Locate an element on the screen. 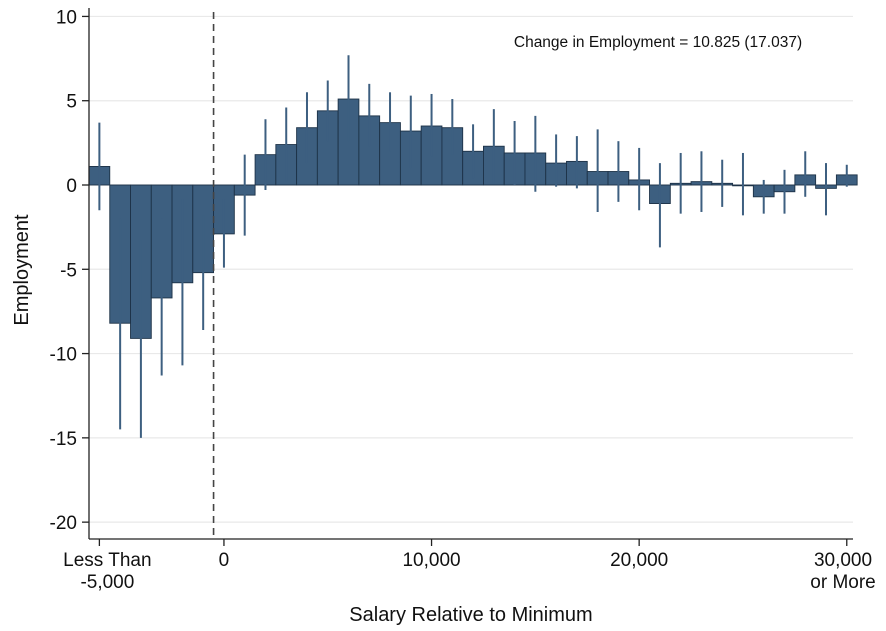 The image size is (886, 631). y-tick-label-4: -10 is located at coordinates (63, 355).